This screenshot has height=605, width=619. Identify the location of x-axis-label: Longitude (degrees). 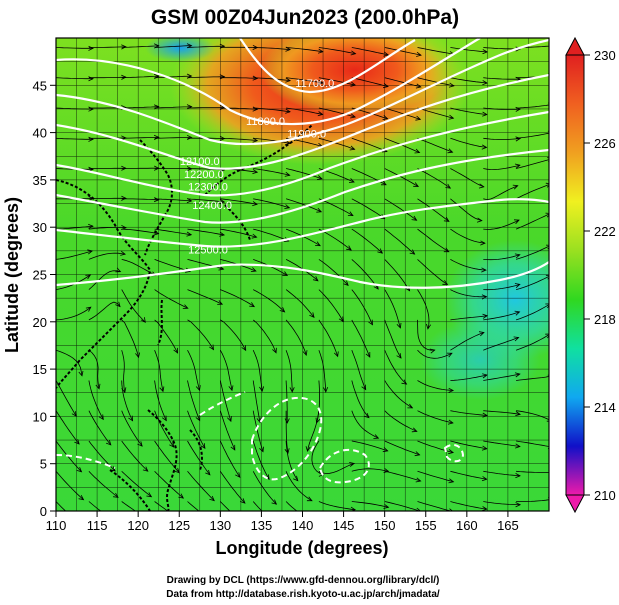
(301, 548).